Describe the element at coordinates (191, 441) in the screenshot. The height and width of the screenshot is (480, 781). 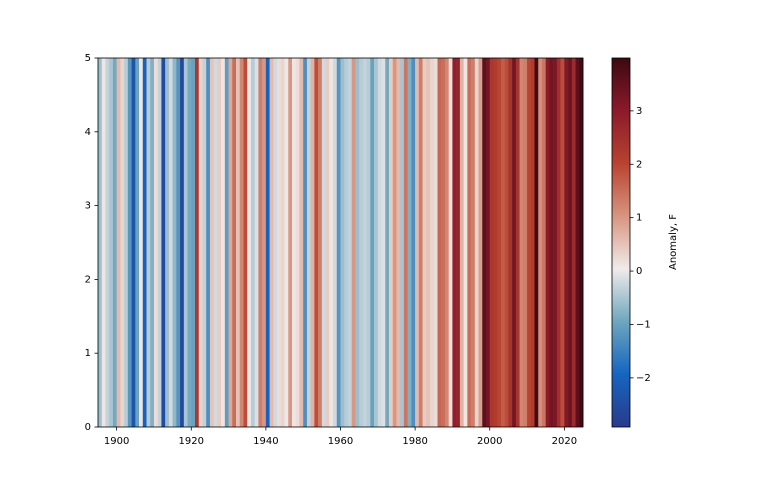
I see `x-tick-label: 1920` at that location.